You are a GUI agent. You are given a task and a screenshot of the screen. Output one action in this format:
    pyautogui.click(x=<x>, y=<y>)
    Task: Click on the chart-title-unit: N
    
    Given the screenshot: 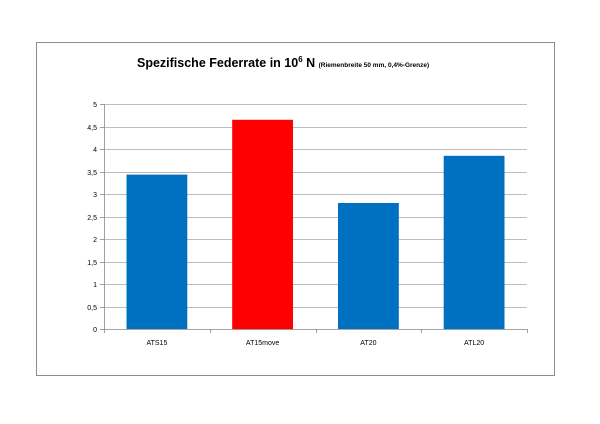 What is the action you would take?
    pyautogui.click(x=311, y=63)
    